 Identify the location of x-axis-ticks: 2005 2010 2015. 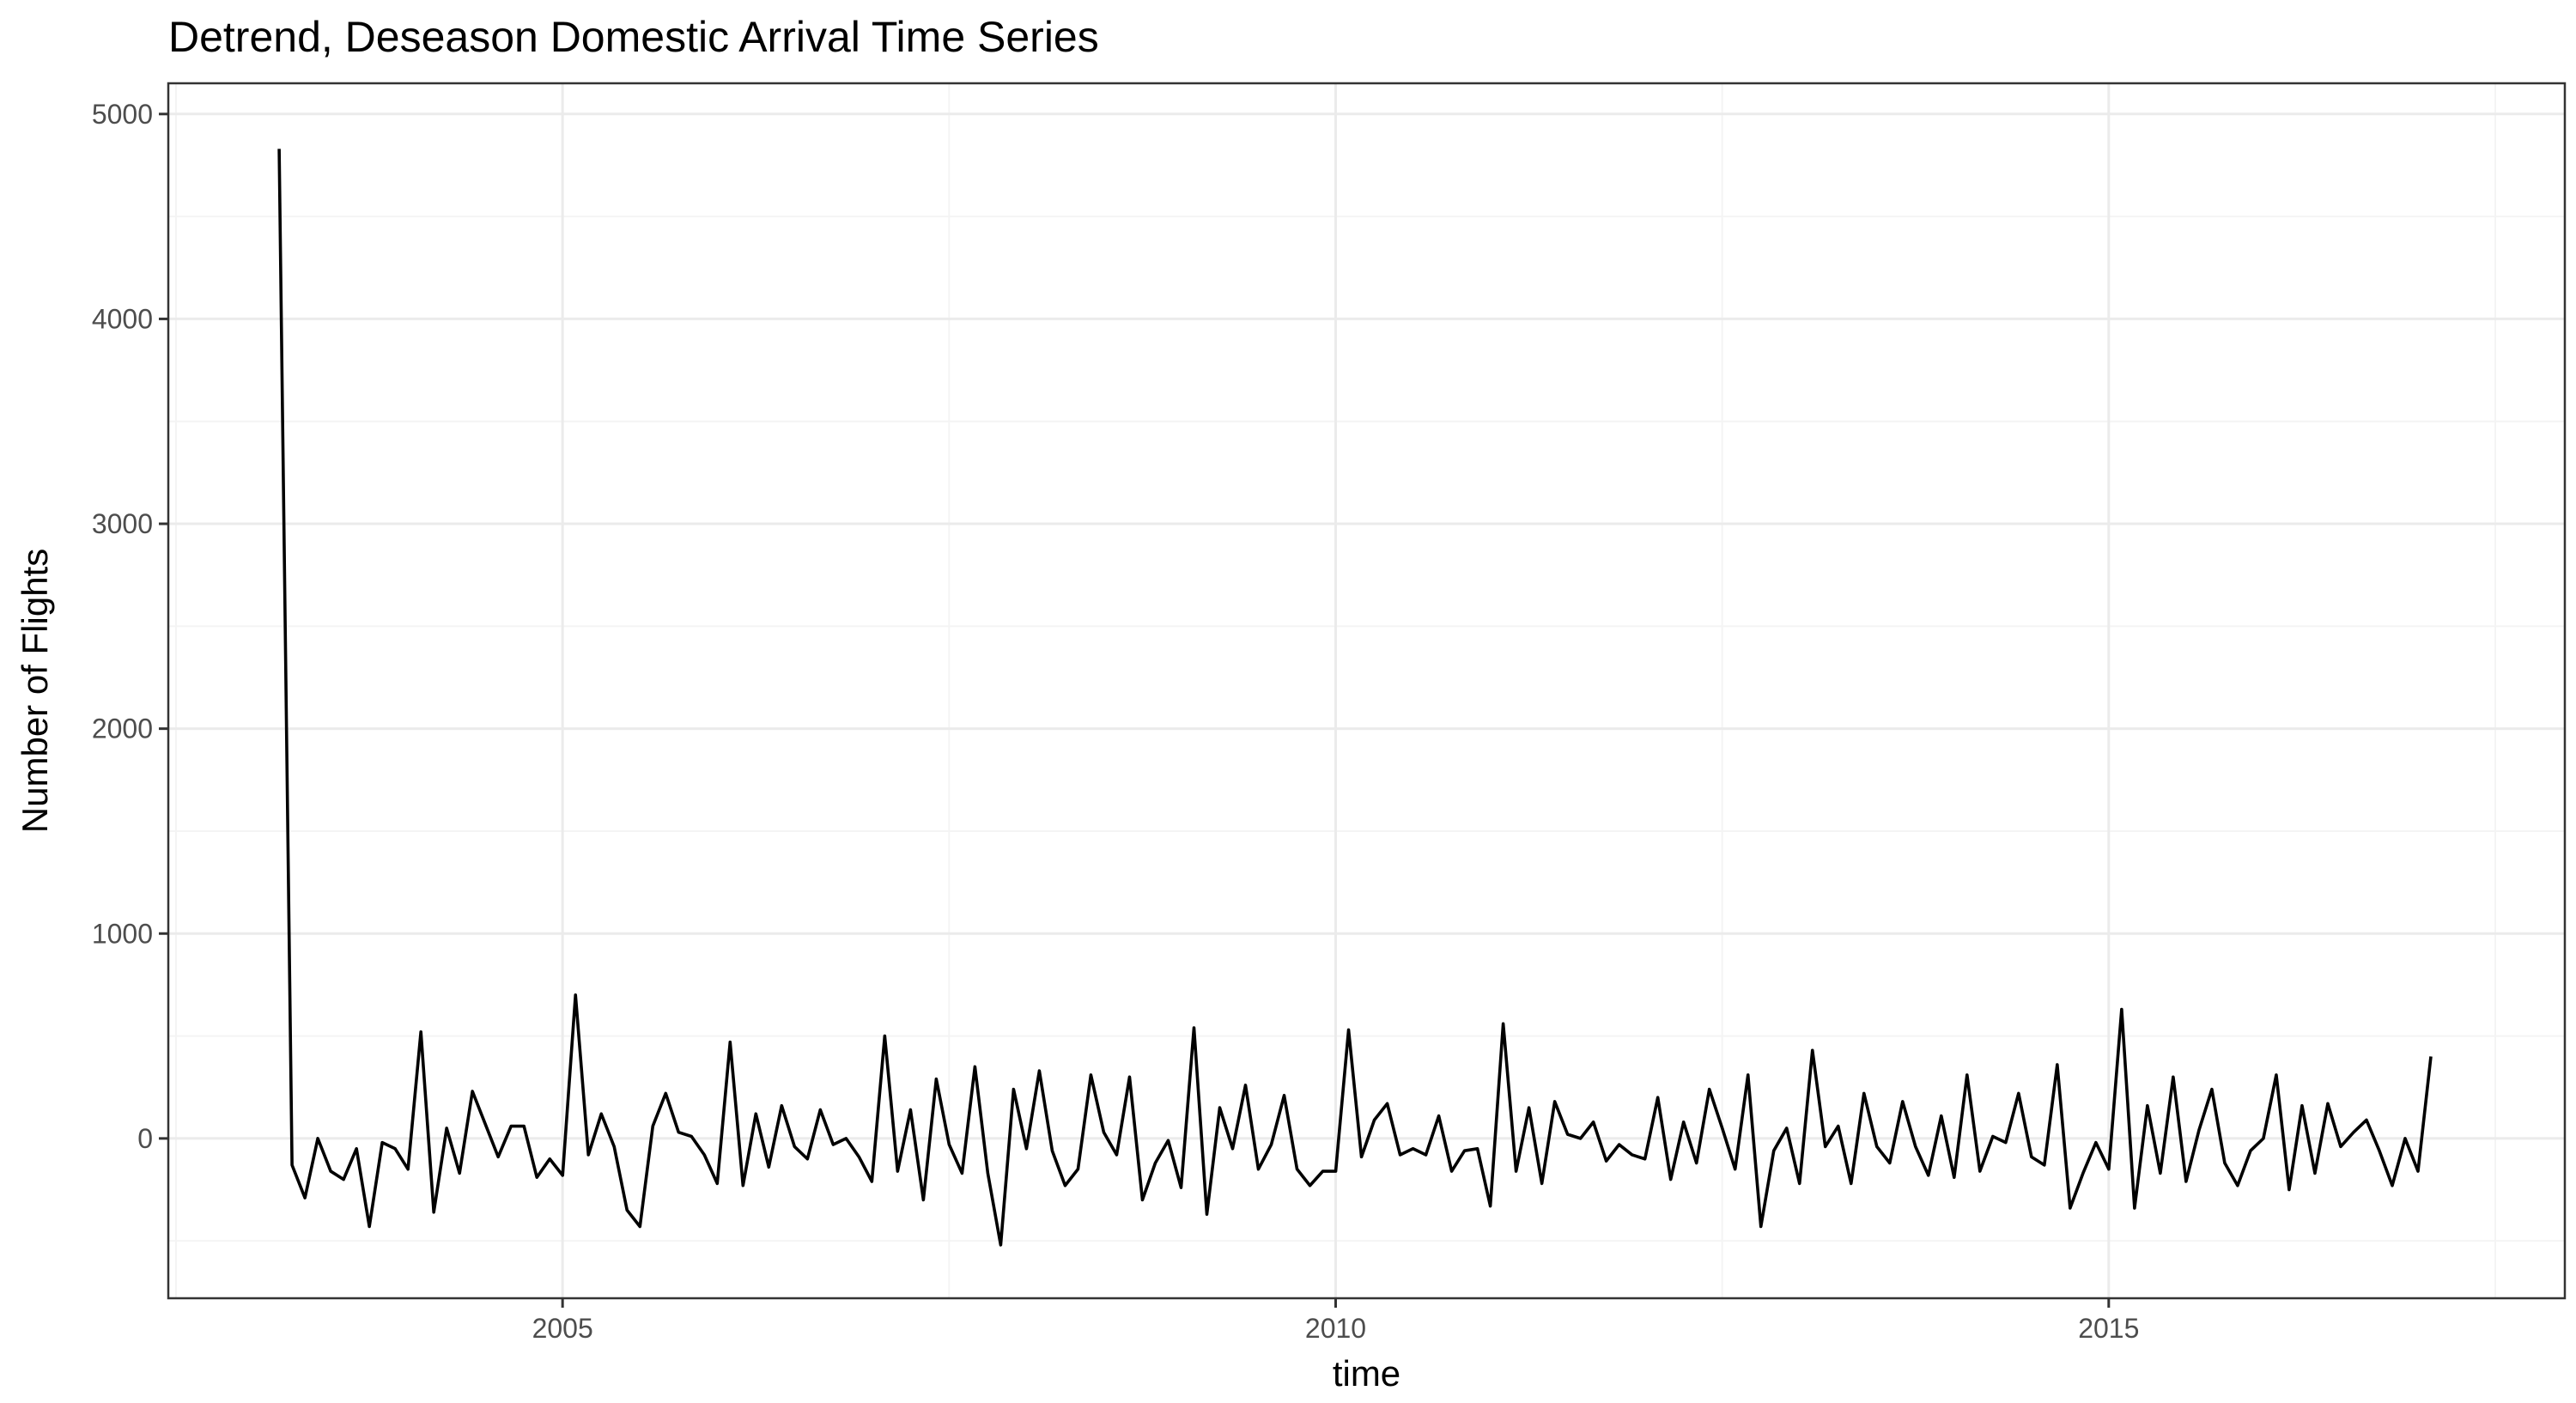
(1335, 1321).